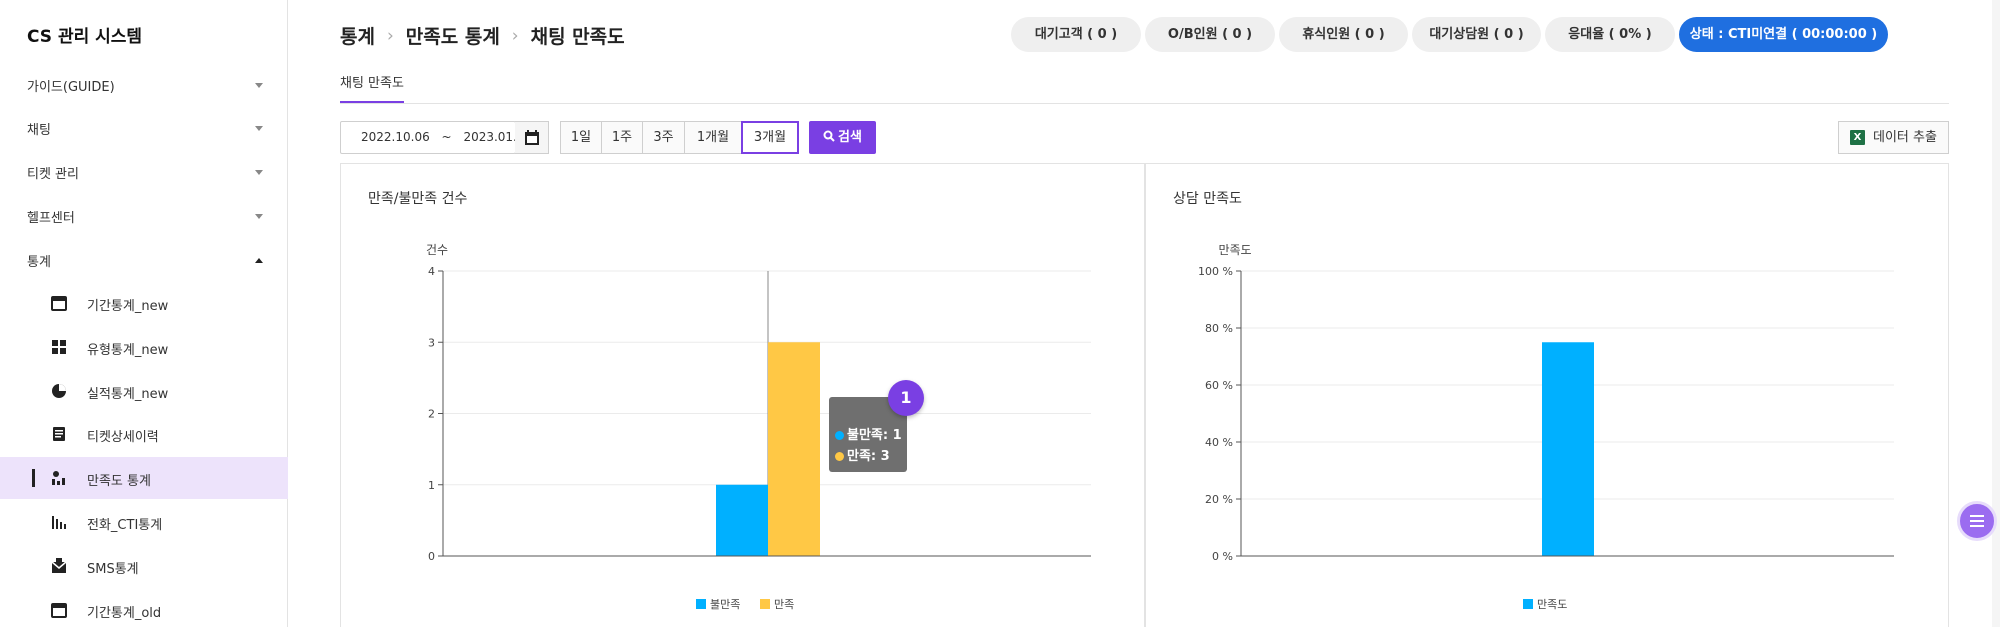 The image size is (2000, 627). Describe the element at coordinates (452, 37) in the screenshot. I see `breadcrumb-item: 만족도 통계` at that location.